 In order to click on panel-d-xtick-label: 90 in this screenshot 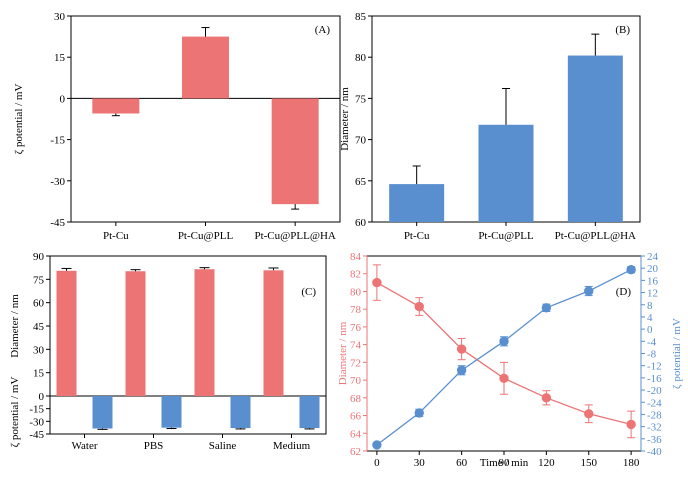, I will do `click(505, 463)`.